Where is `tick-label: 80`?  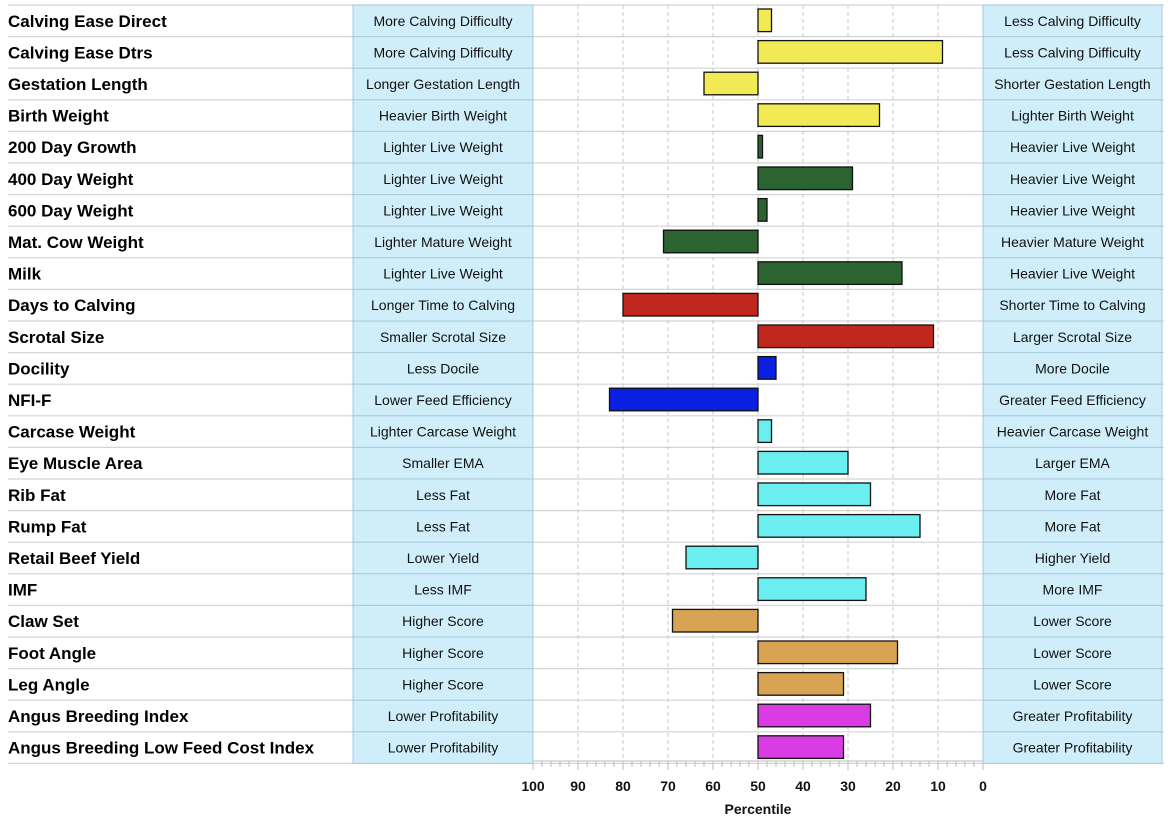 tick-label: 80 is located at coordinates (623, 786).